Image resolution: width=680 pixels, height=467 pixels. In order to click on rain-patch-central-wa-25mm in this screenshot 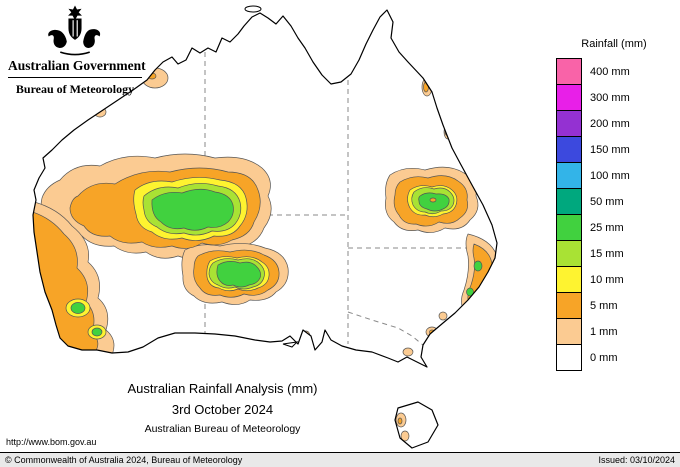, I will do `click(192, 209)`.